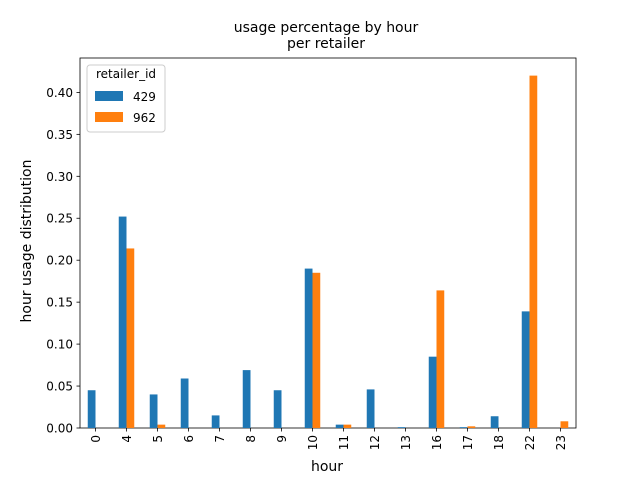 The width and height of the screenshot is (640, 480). Describe the element at coordinates (561, 442) in the screenshot. I see `x-tick-label: 23` at that location.